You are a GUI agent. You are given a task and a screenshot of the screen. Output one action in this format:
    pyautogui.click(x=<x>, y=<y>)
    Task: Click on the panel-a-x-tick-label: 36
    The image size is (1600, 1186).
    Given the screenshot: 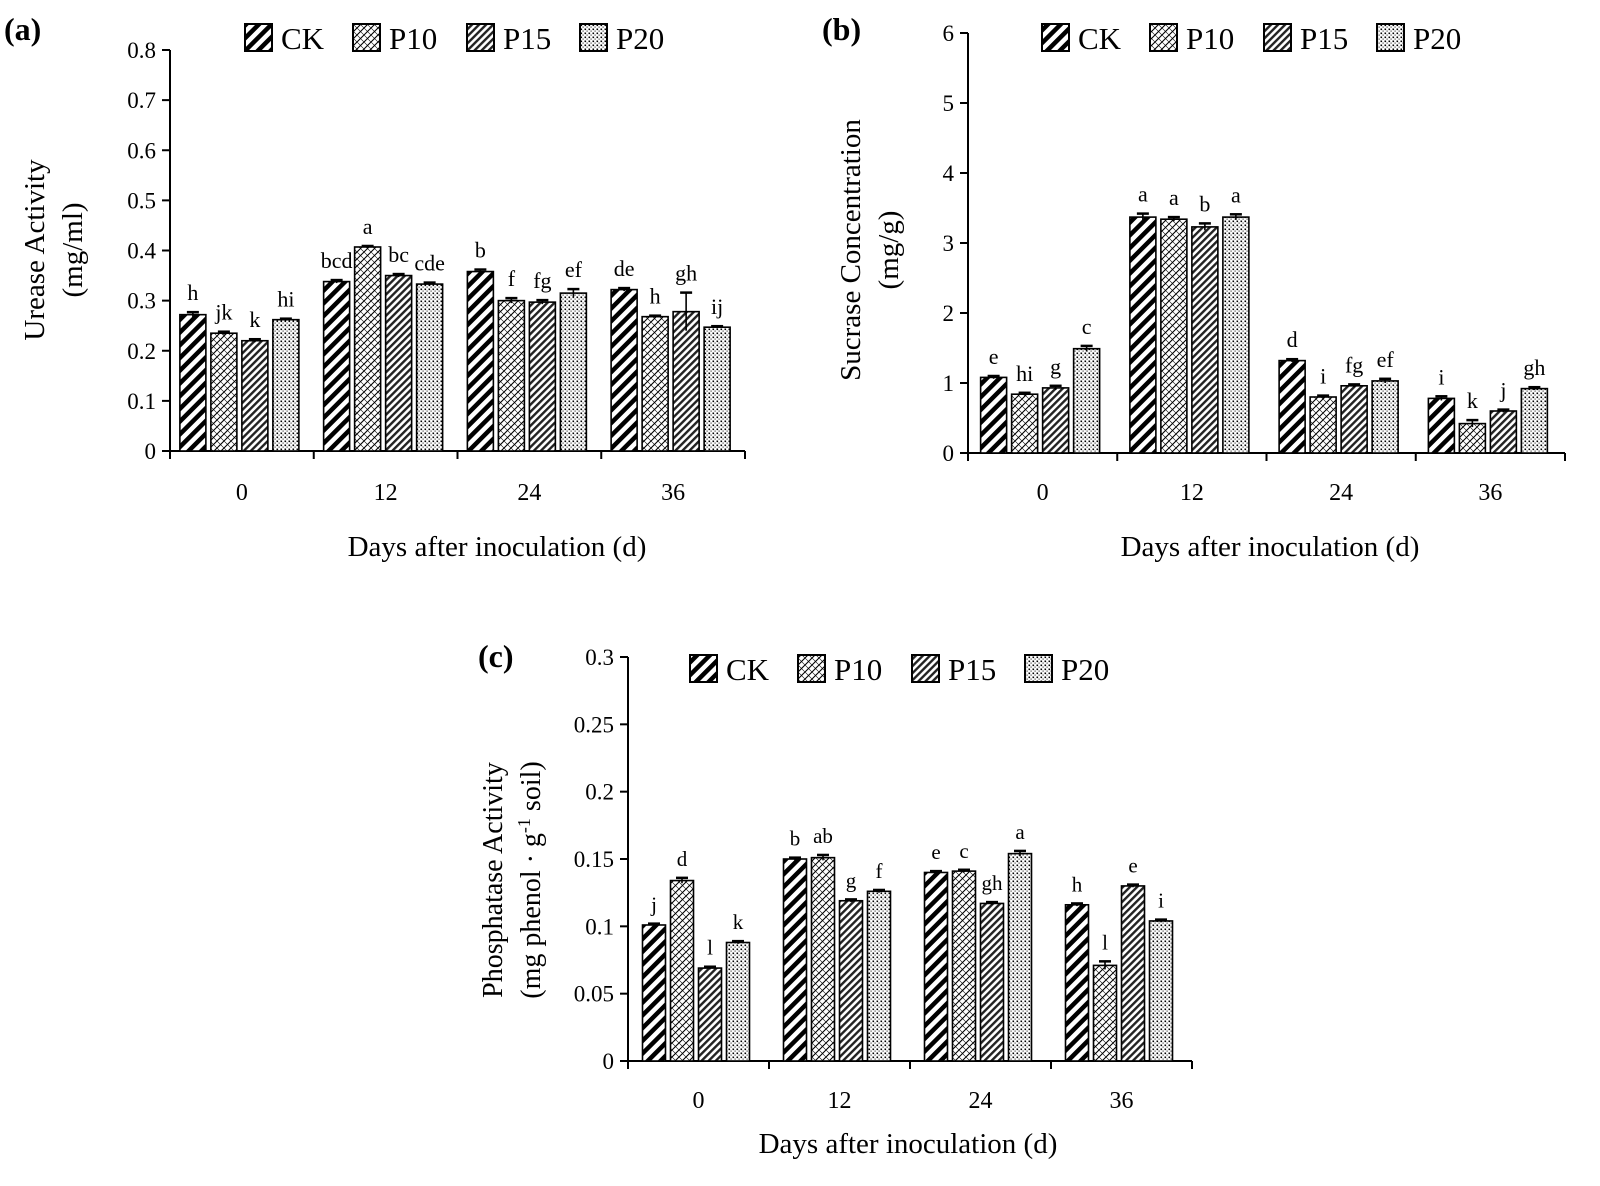 What is the action you would take?
    pyautogui.click(x=673, y=493)
    